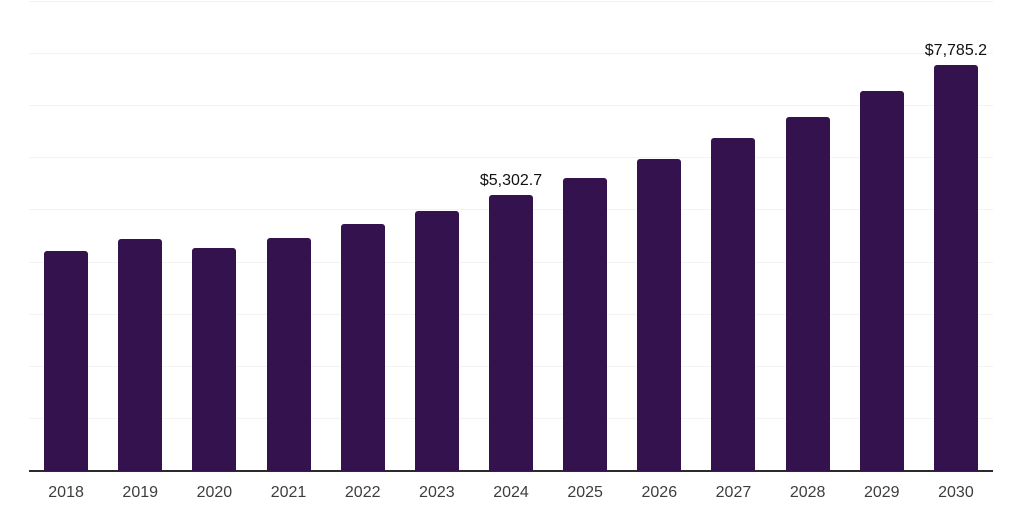 The width and height of the screenshot is (1024, 512). I want to click on bar-2027, so click(733, 304).